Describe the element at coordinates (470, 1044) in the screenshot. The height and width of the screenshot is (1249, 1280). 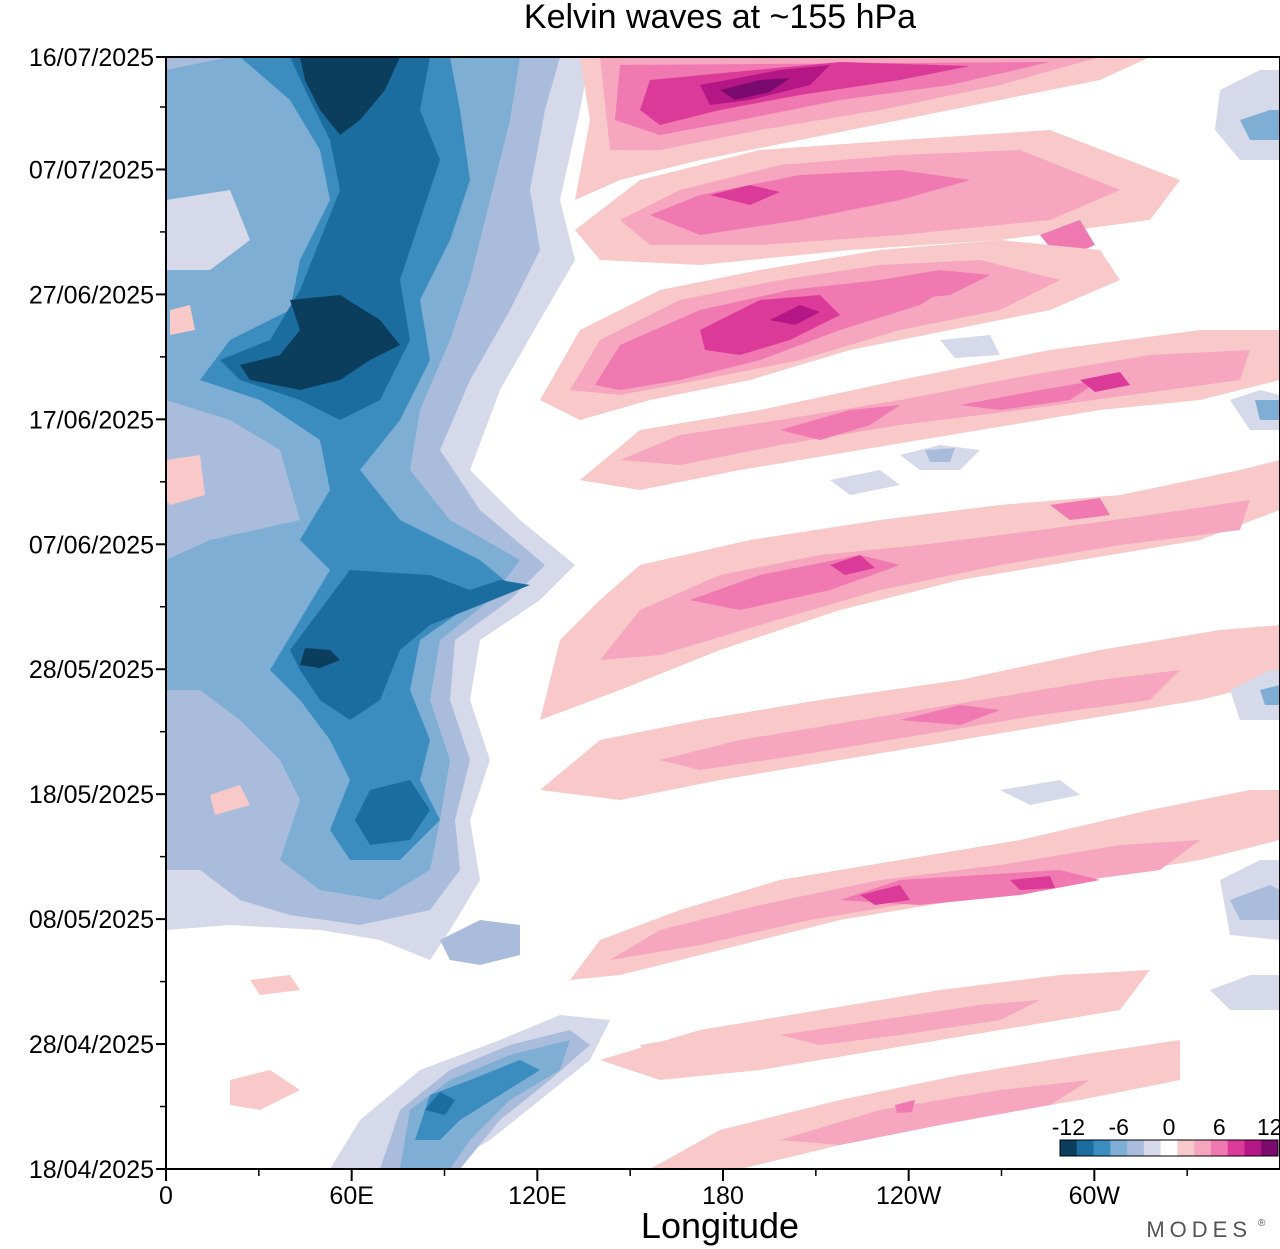
I see `negative-band-late-april` at that location.